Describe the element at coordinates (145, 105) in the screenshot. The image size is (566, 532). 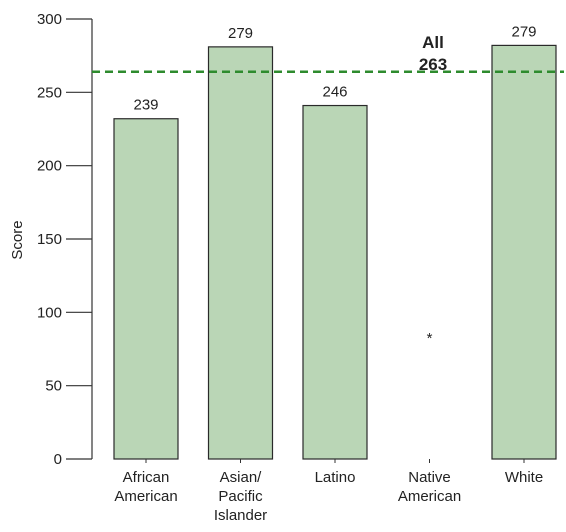
I see `bar-value-label: 239` at that location.